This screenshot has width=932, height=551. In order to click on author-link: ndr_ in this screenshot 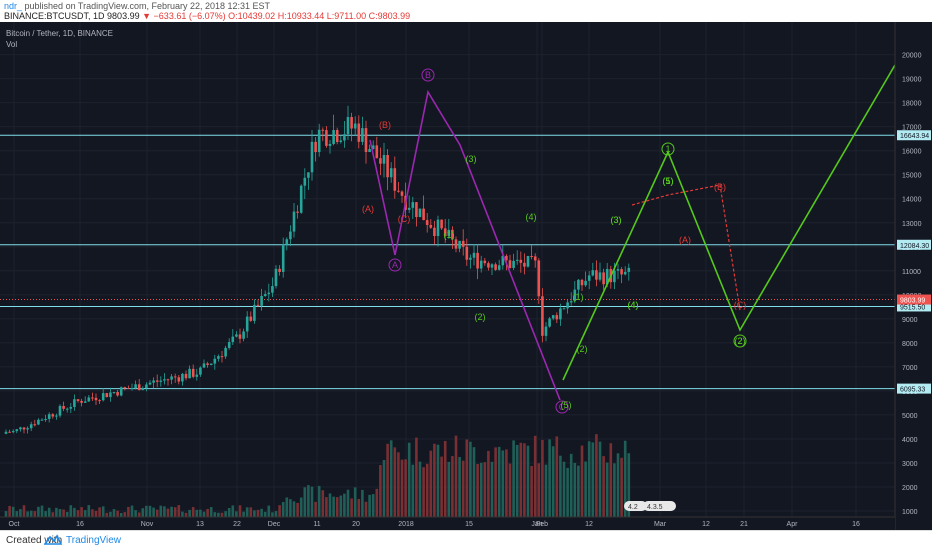, I will do `click(13, 6)`.